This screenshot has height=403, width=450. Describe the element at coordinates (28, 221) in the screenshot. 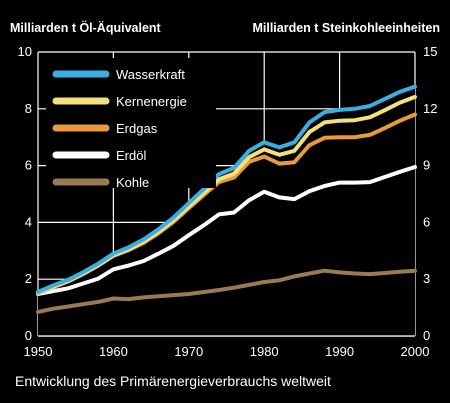

I see `y-left-tick-4: 4` at that location.